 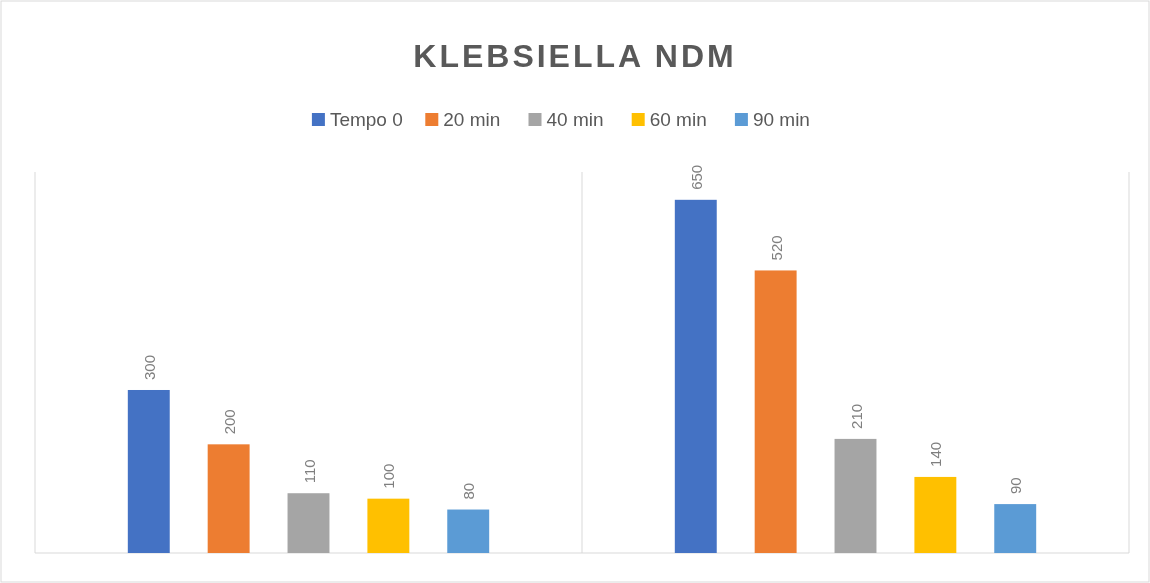 I want to click on legend-label: 20 min, so click(x=472, y=119).